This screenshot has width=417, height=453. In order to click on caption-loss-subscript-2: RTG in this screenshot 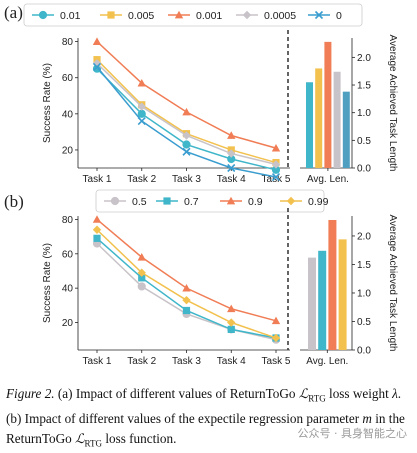, I will do `click(93, 443)`.